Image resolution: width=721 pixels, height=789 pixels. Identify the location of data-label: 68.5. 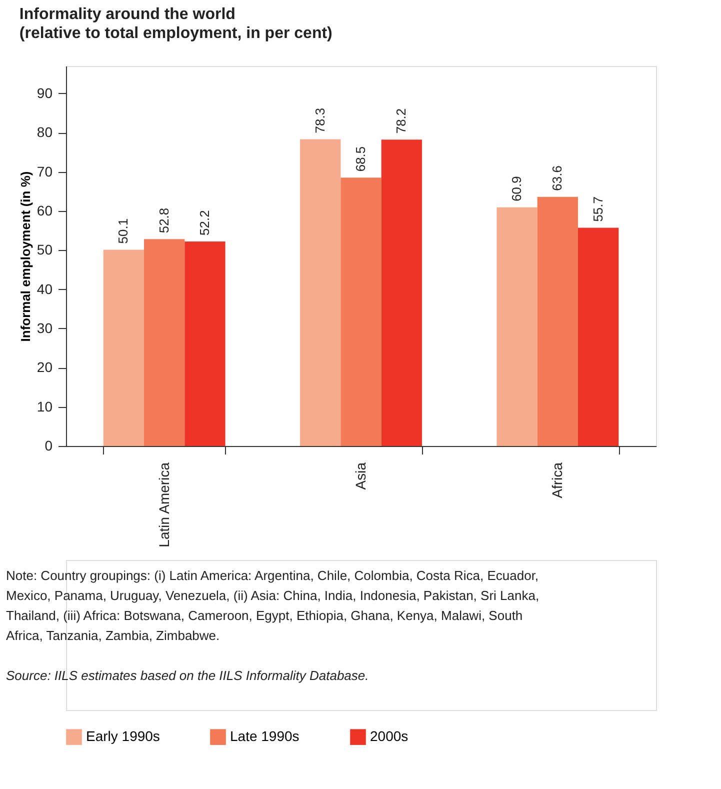
(360, 159).